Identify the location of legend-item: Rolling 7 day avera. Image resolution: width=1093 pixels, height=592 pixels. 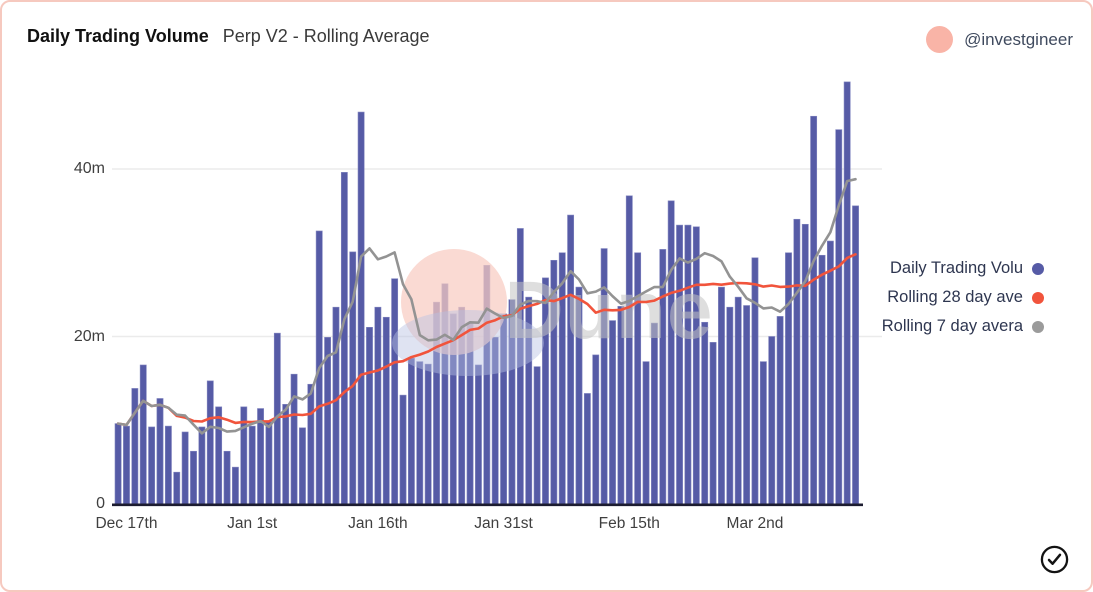
(953, 326).